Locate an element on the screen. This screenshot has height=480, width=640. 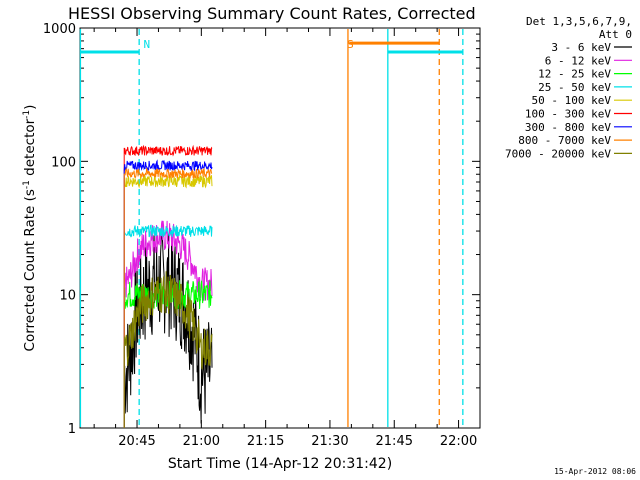
x-tick-label: 21:45 is located at coordinates (394, 441).